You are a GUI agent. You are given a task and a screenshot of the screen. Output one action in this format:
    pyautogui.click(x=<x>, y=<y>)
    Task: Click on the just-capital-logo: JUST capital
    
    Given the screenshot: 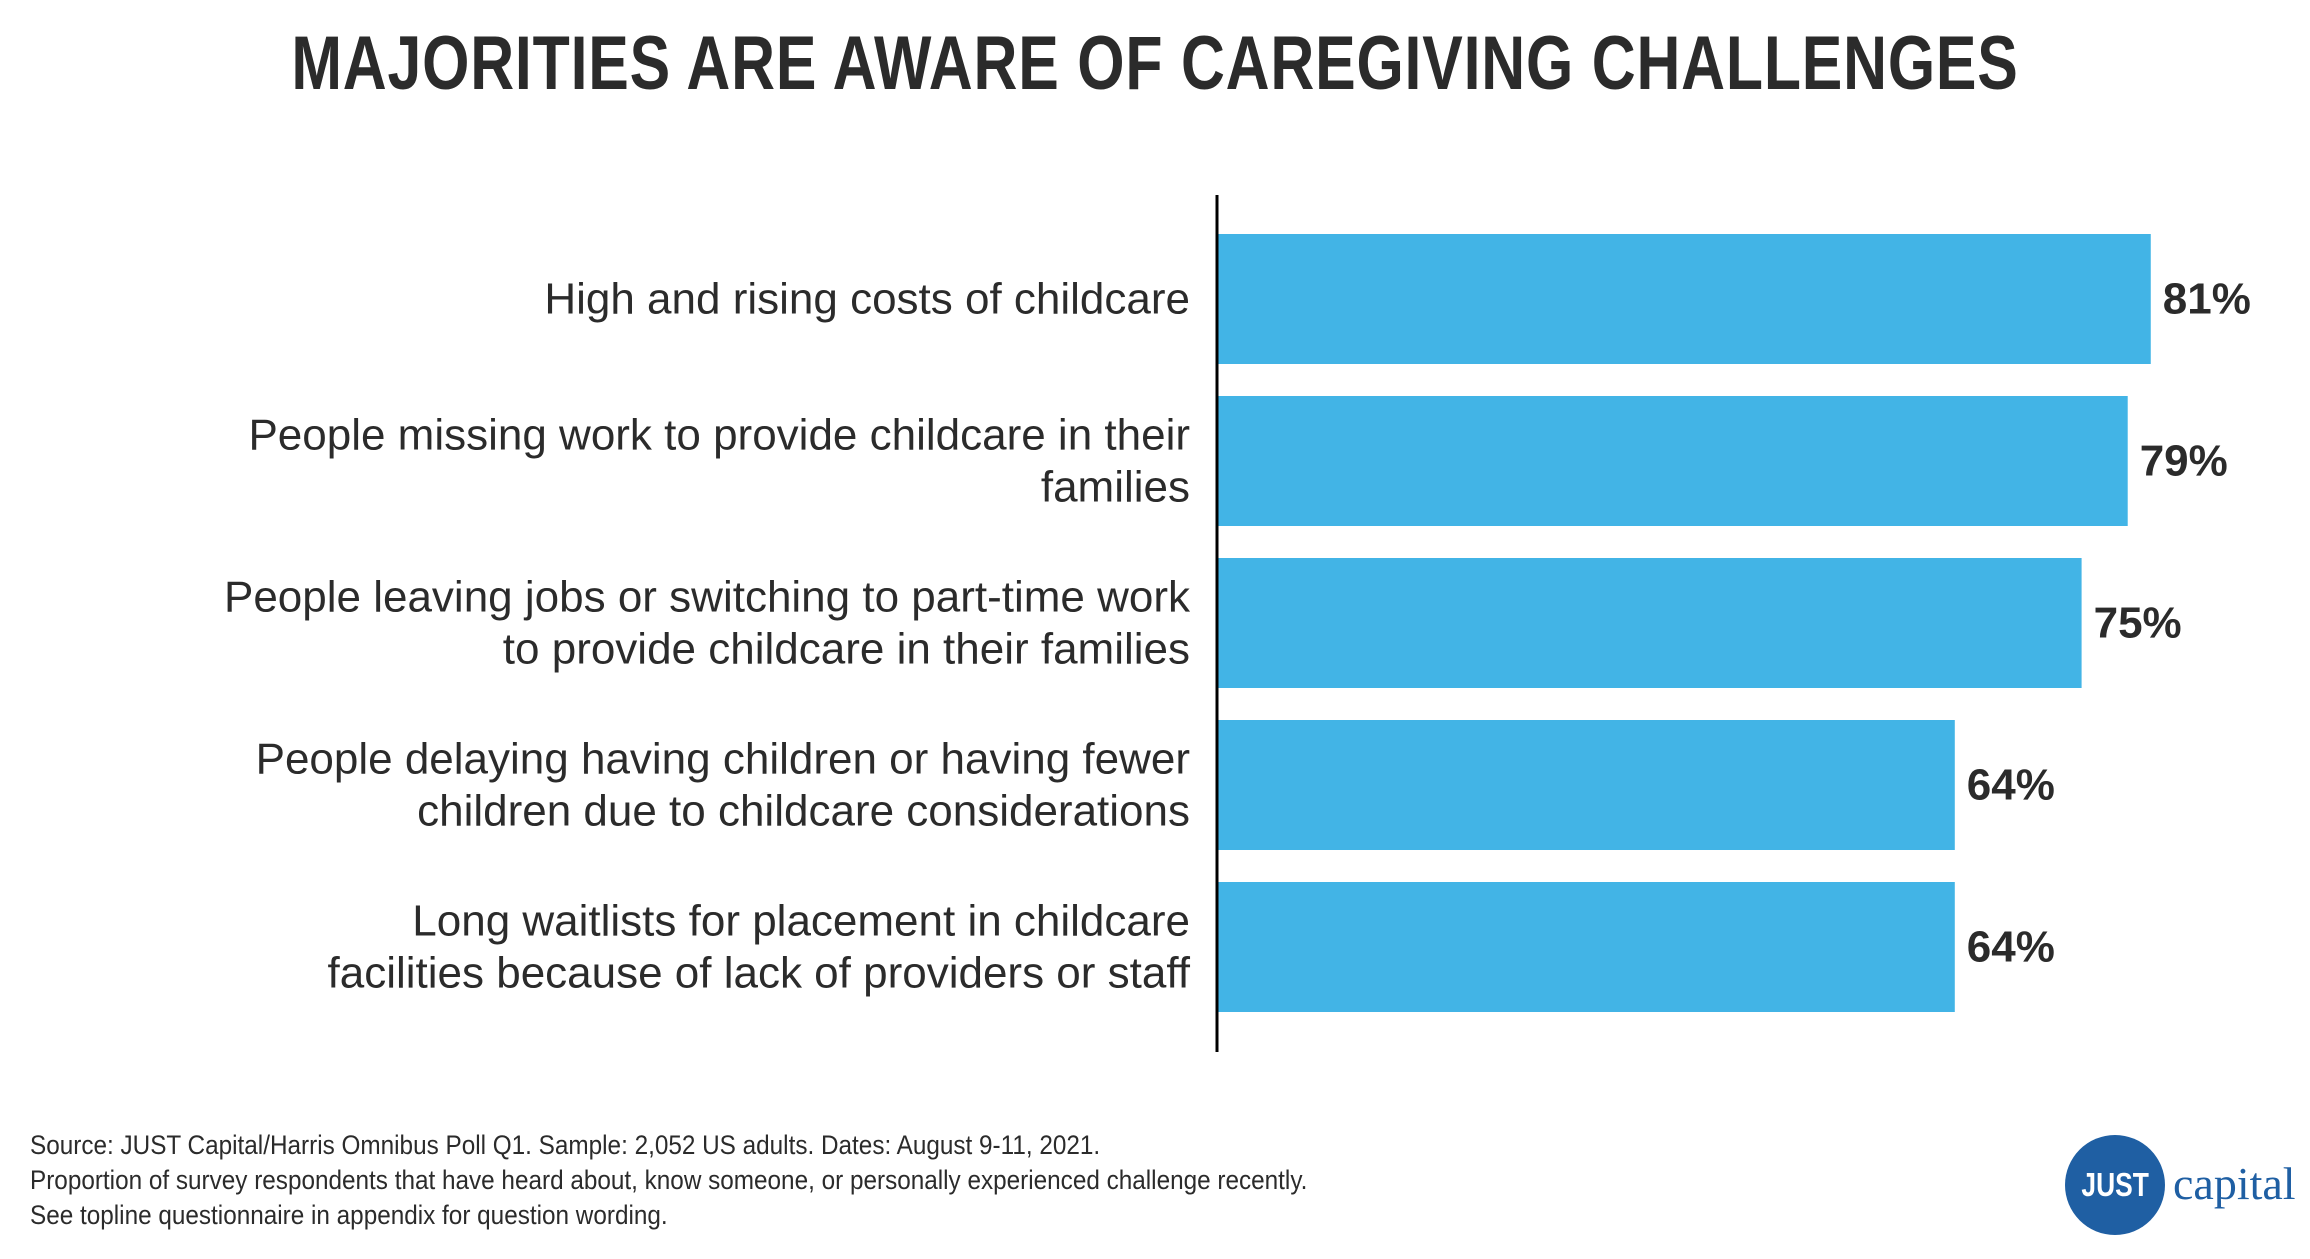 What is the action you would take?
    pyautogui.click(x=2182, y=1186)
    